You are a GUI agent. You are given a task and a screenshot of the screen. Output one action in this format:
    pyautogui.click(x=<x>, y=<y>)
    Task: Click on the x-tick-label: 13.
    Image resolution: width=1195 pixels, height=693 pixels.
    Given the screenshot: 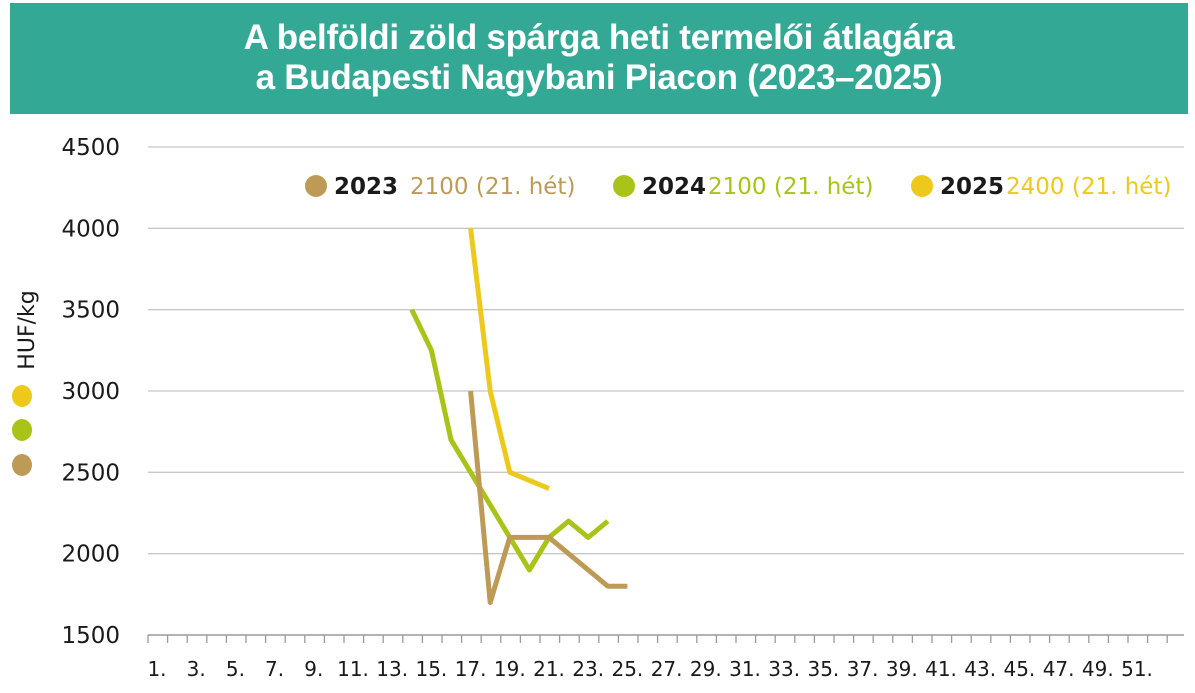 What is the action you would take?
    pyautogui.click(x=392, y=669)
    